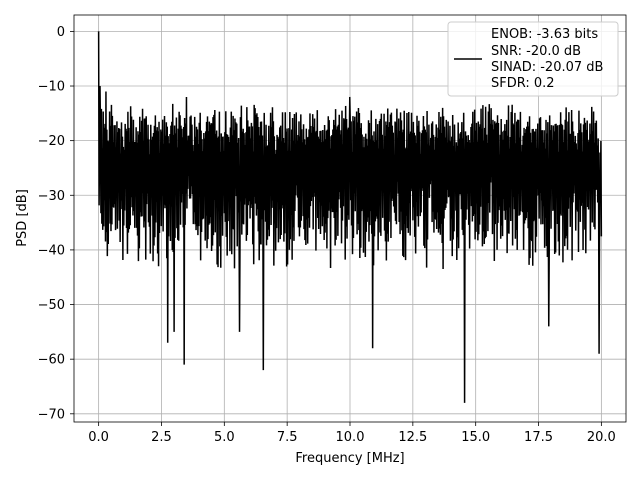 This screenshot has width=640, height=480. Describe the element at coordinates (538, 437) in the screenshot. I see `x-tick-label: 17.5` at that location.